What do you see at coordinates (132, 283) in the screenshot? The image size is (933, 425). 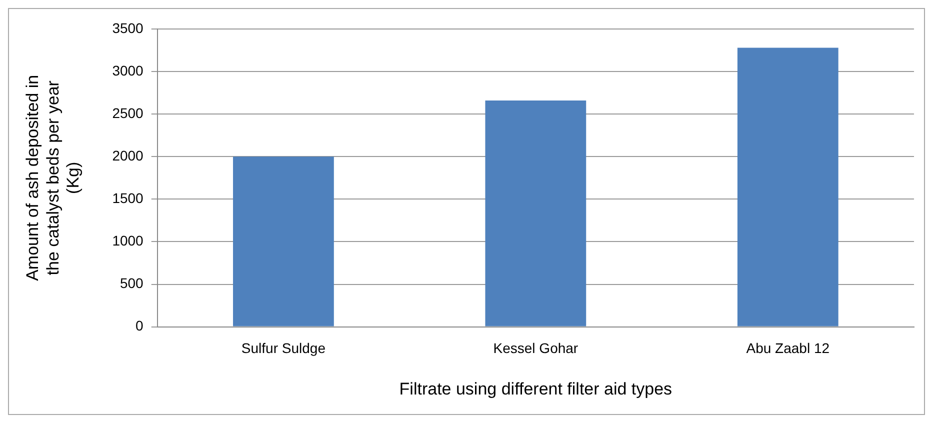 I see `y-tick-label: 500` at bounding box center [132, 283].